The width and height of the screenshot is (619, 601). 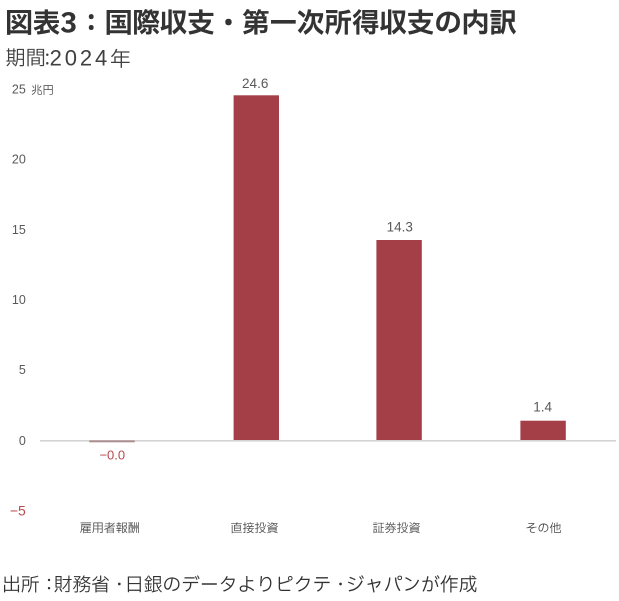 What do you see at coordinates (19, 90) in the screenshot?
I see `svg-text: 25` at bounding box center [19, 90].